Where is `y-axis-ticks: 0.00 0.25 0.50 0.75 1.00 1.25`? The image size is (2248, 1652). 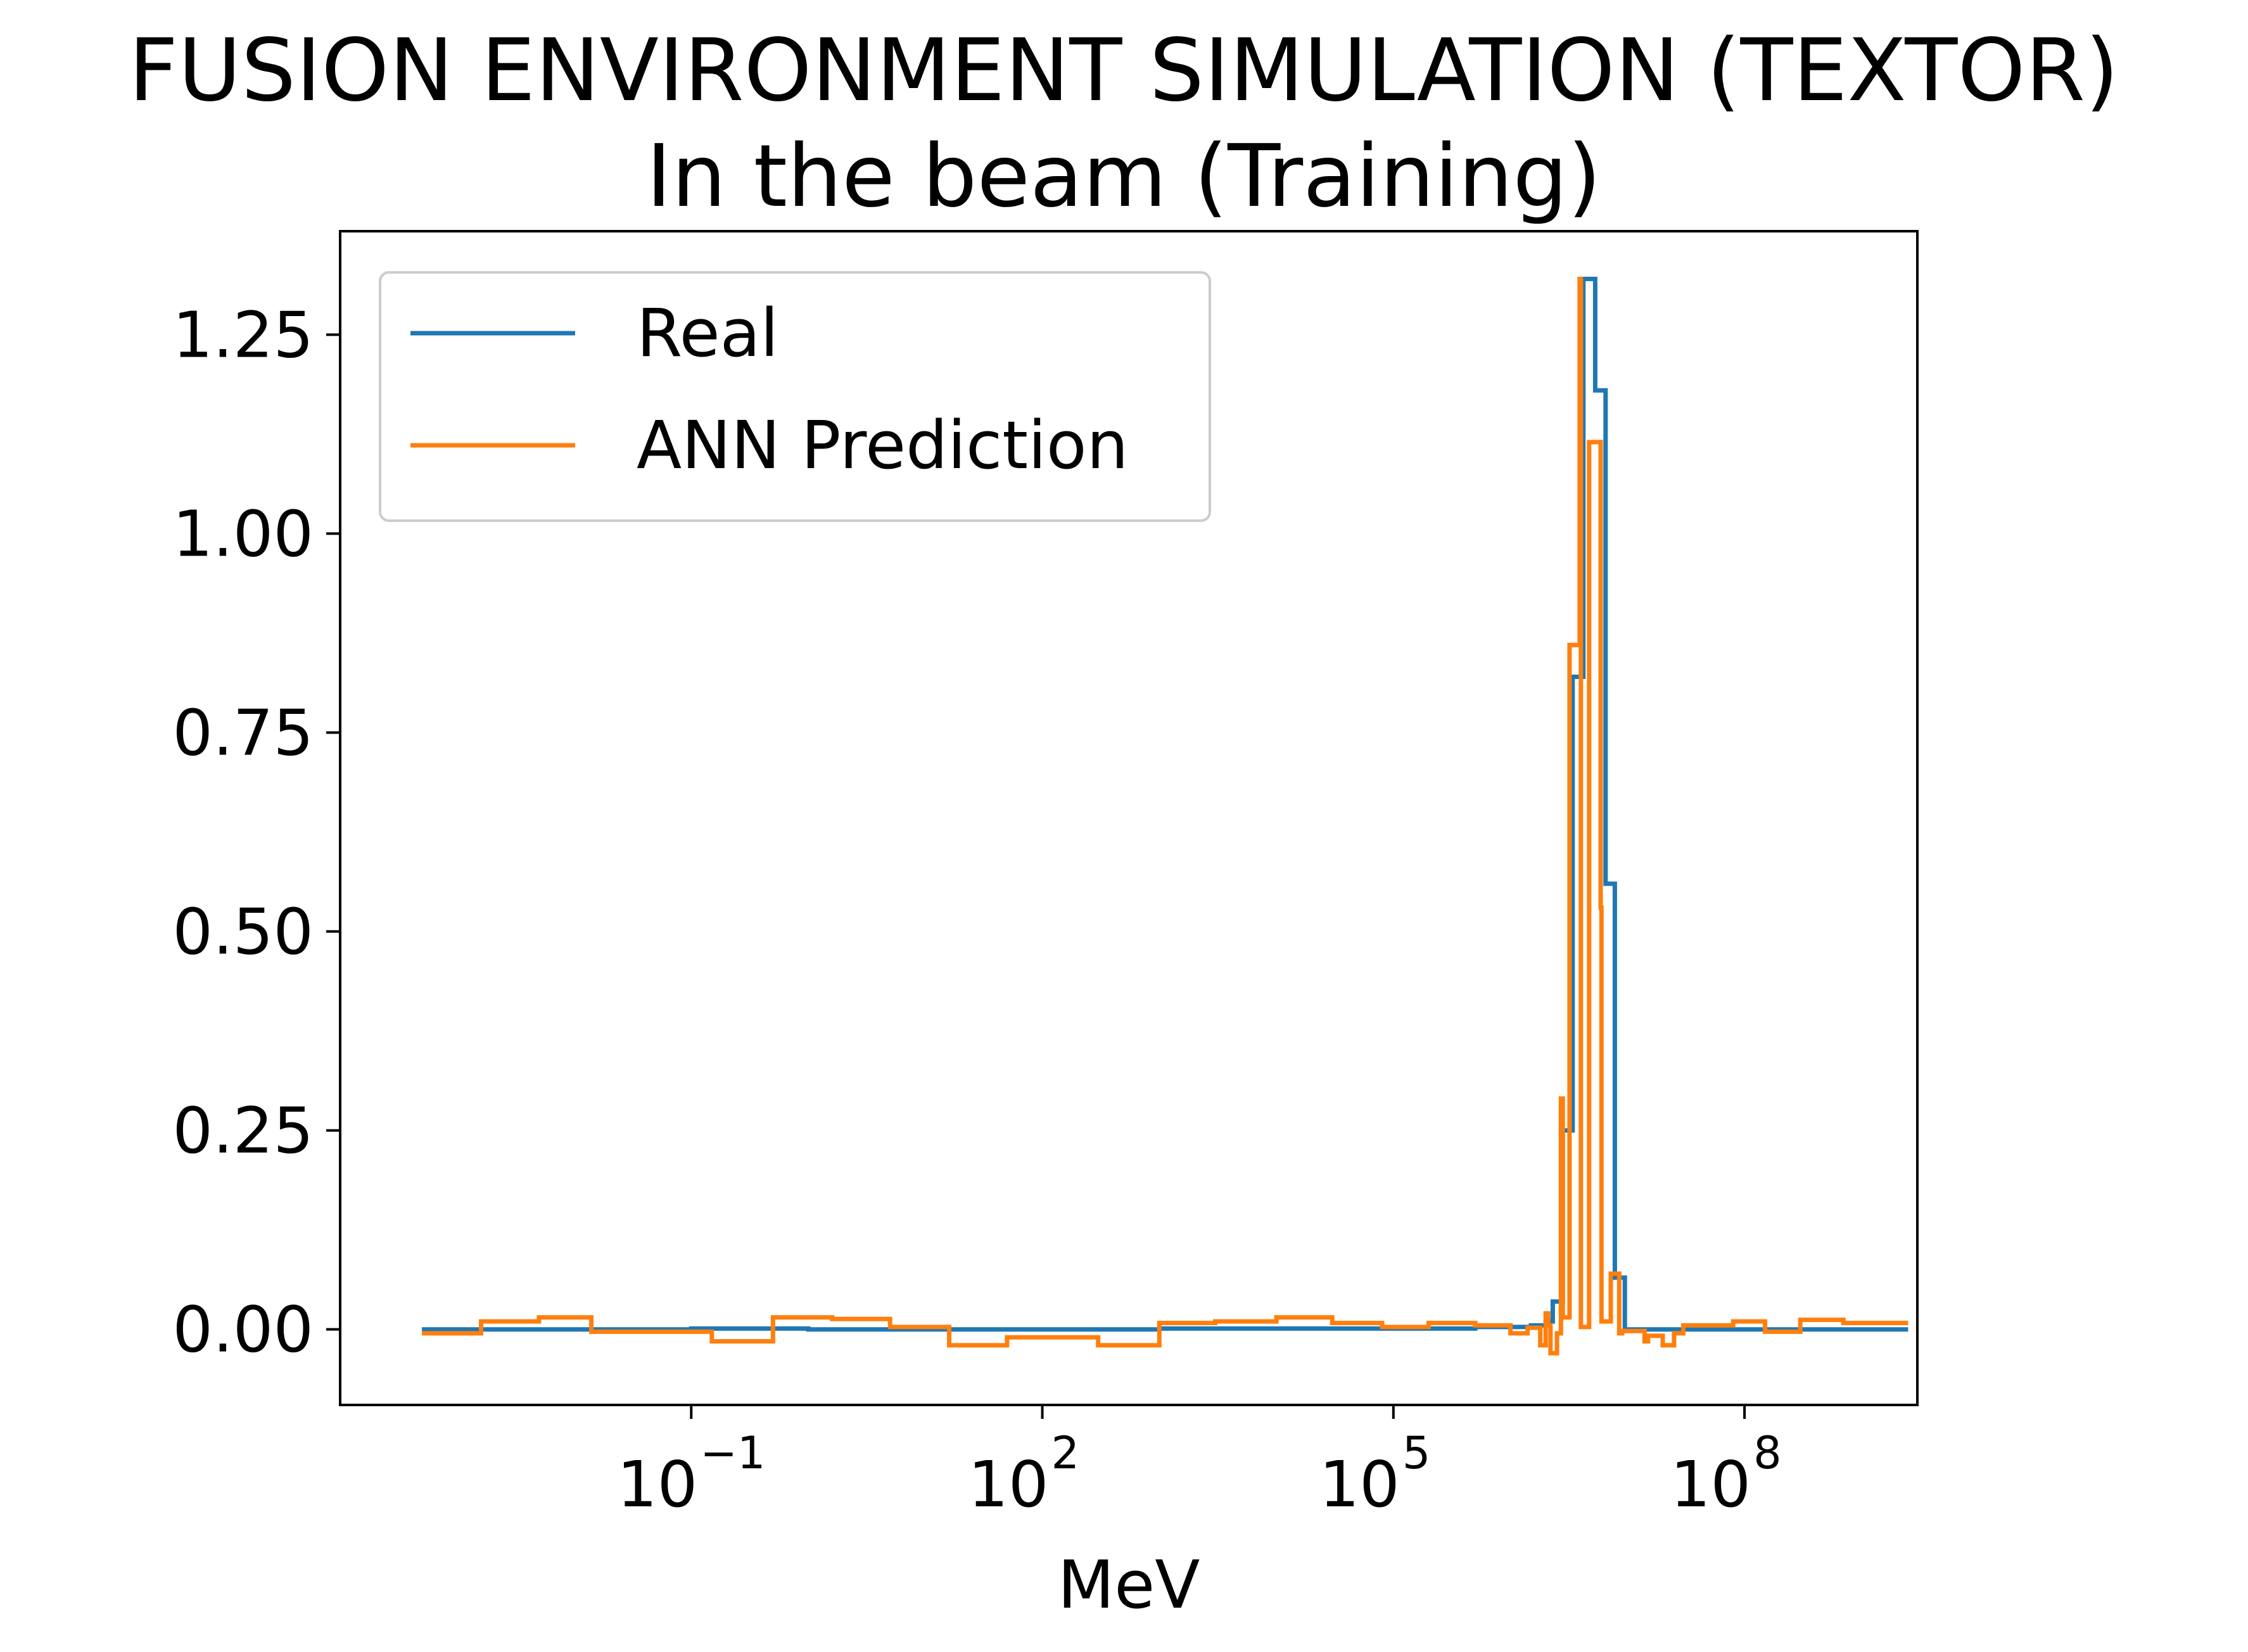 y-axis-ticks: 0.00 0.25 0.50 0.75 1.00 1.25 is located at coordinates (256, 832).